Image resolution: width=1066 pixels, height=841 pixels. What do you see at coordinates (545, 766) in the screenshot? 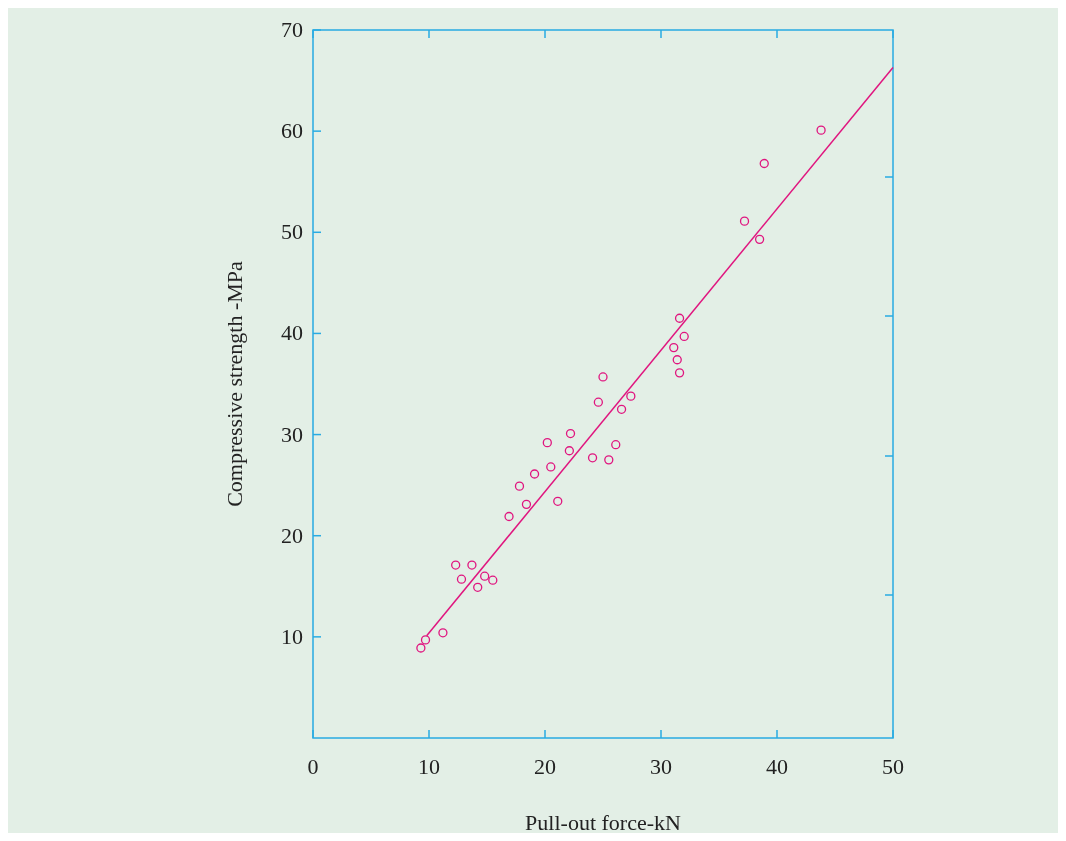
I see `x-tick-label: 20` at bounding box center [545, 766].